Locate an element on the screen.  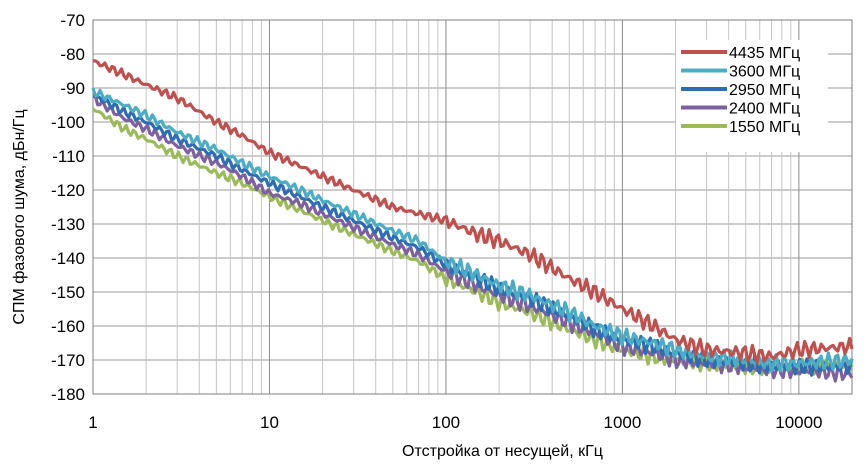
legend-label: 2400 МГц is located at coordinates (764, 109).